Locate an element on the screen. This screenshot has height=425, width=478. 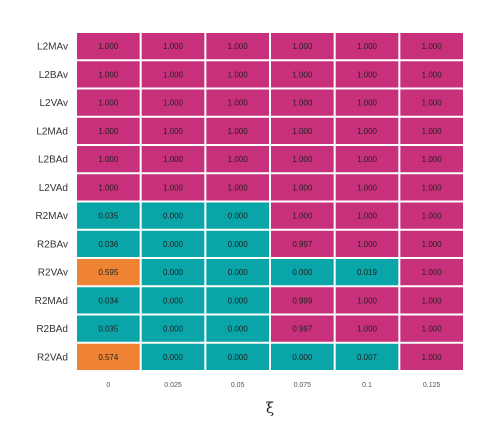
row-label: L2MAd is located at coordinates (52, 131).